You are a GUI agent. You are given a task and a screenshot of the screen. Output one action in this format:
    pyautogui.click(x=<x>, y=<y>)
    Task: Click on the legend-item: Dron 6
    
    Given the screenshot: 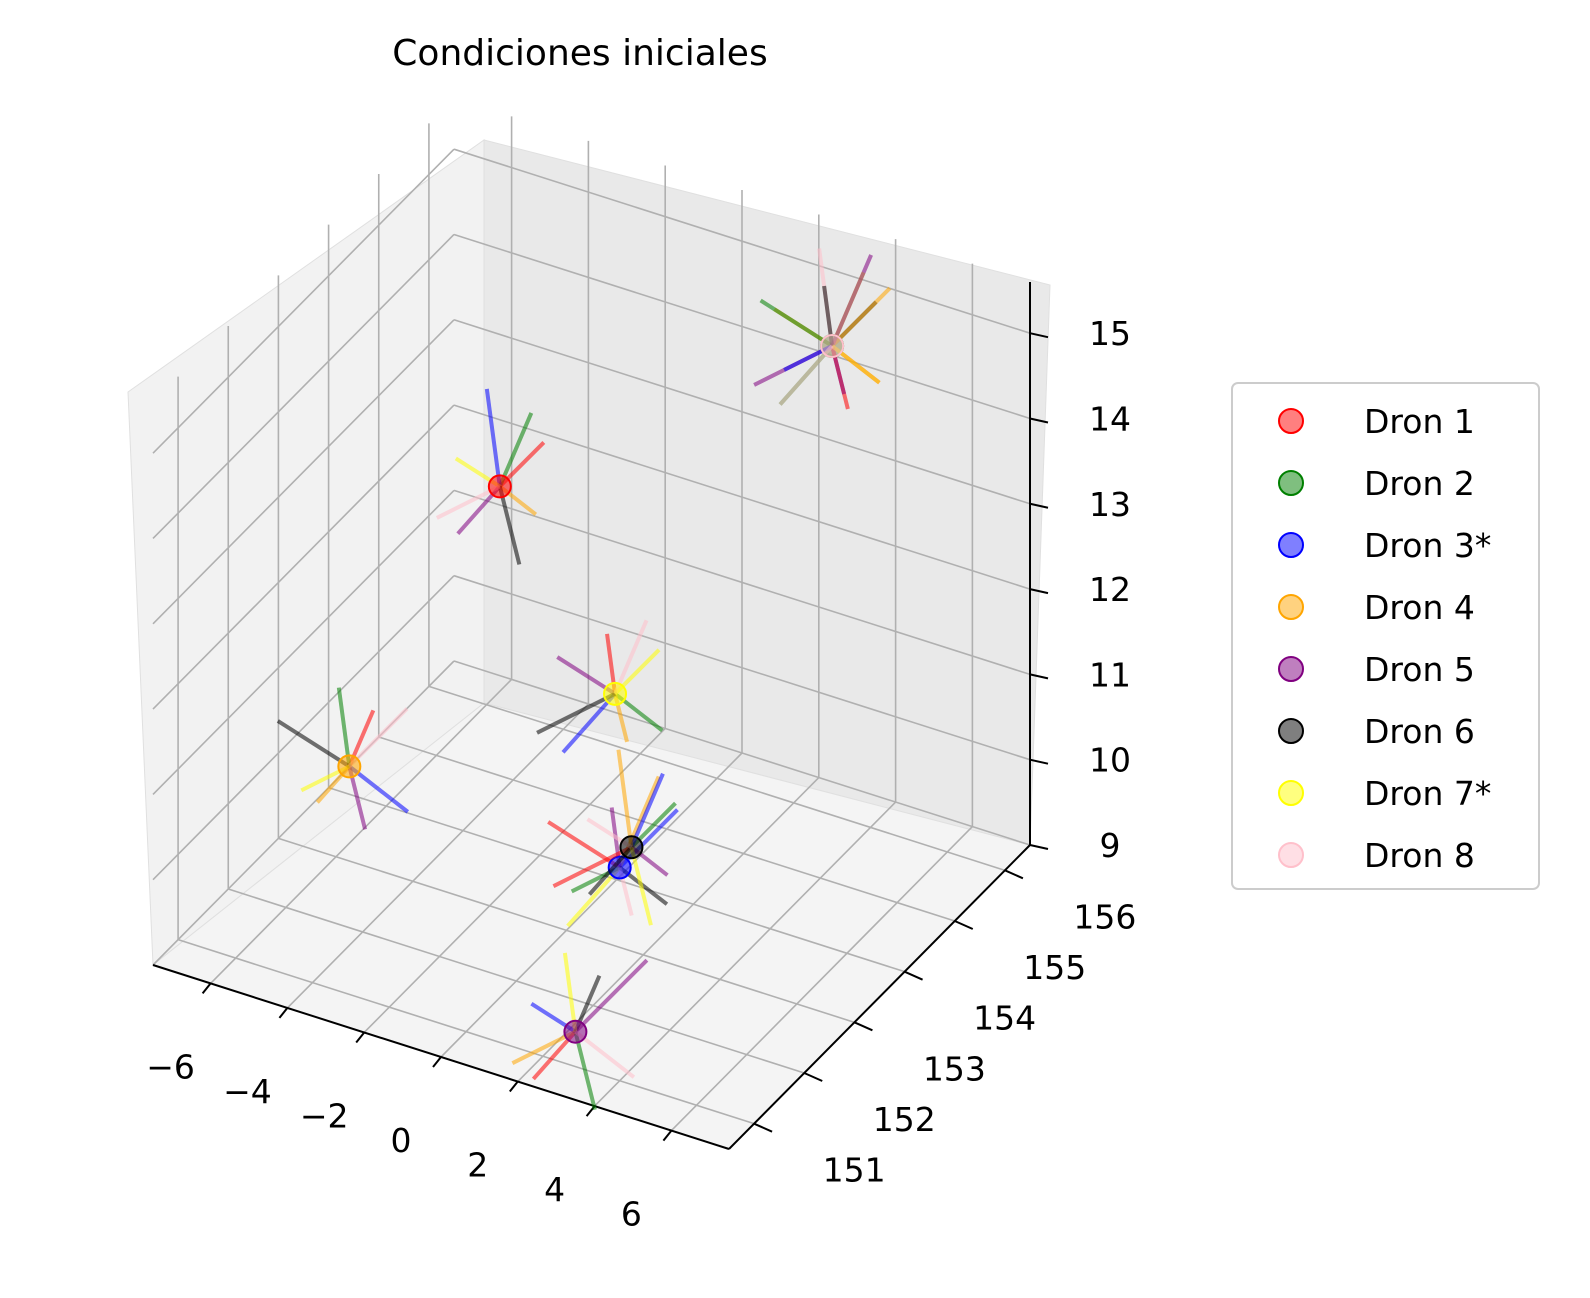 What is the action you would take?
    pyautogui.click(x=1376, y=731)
    